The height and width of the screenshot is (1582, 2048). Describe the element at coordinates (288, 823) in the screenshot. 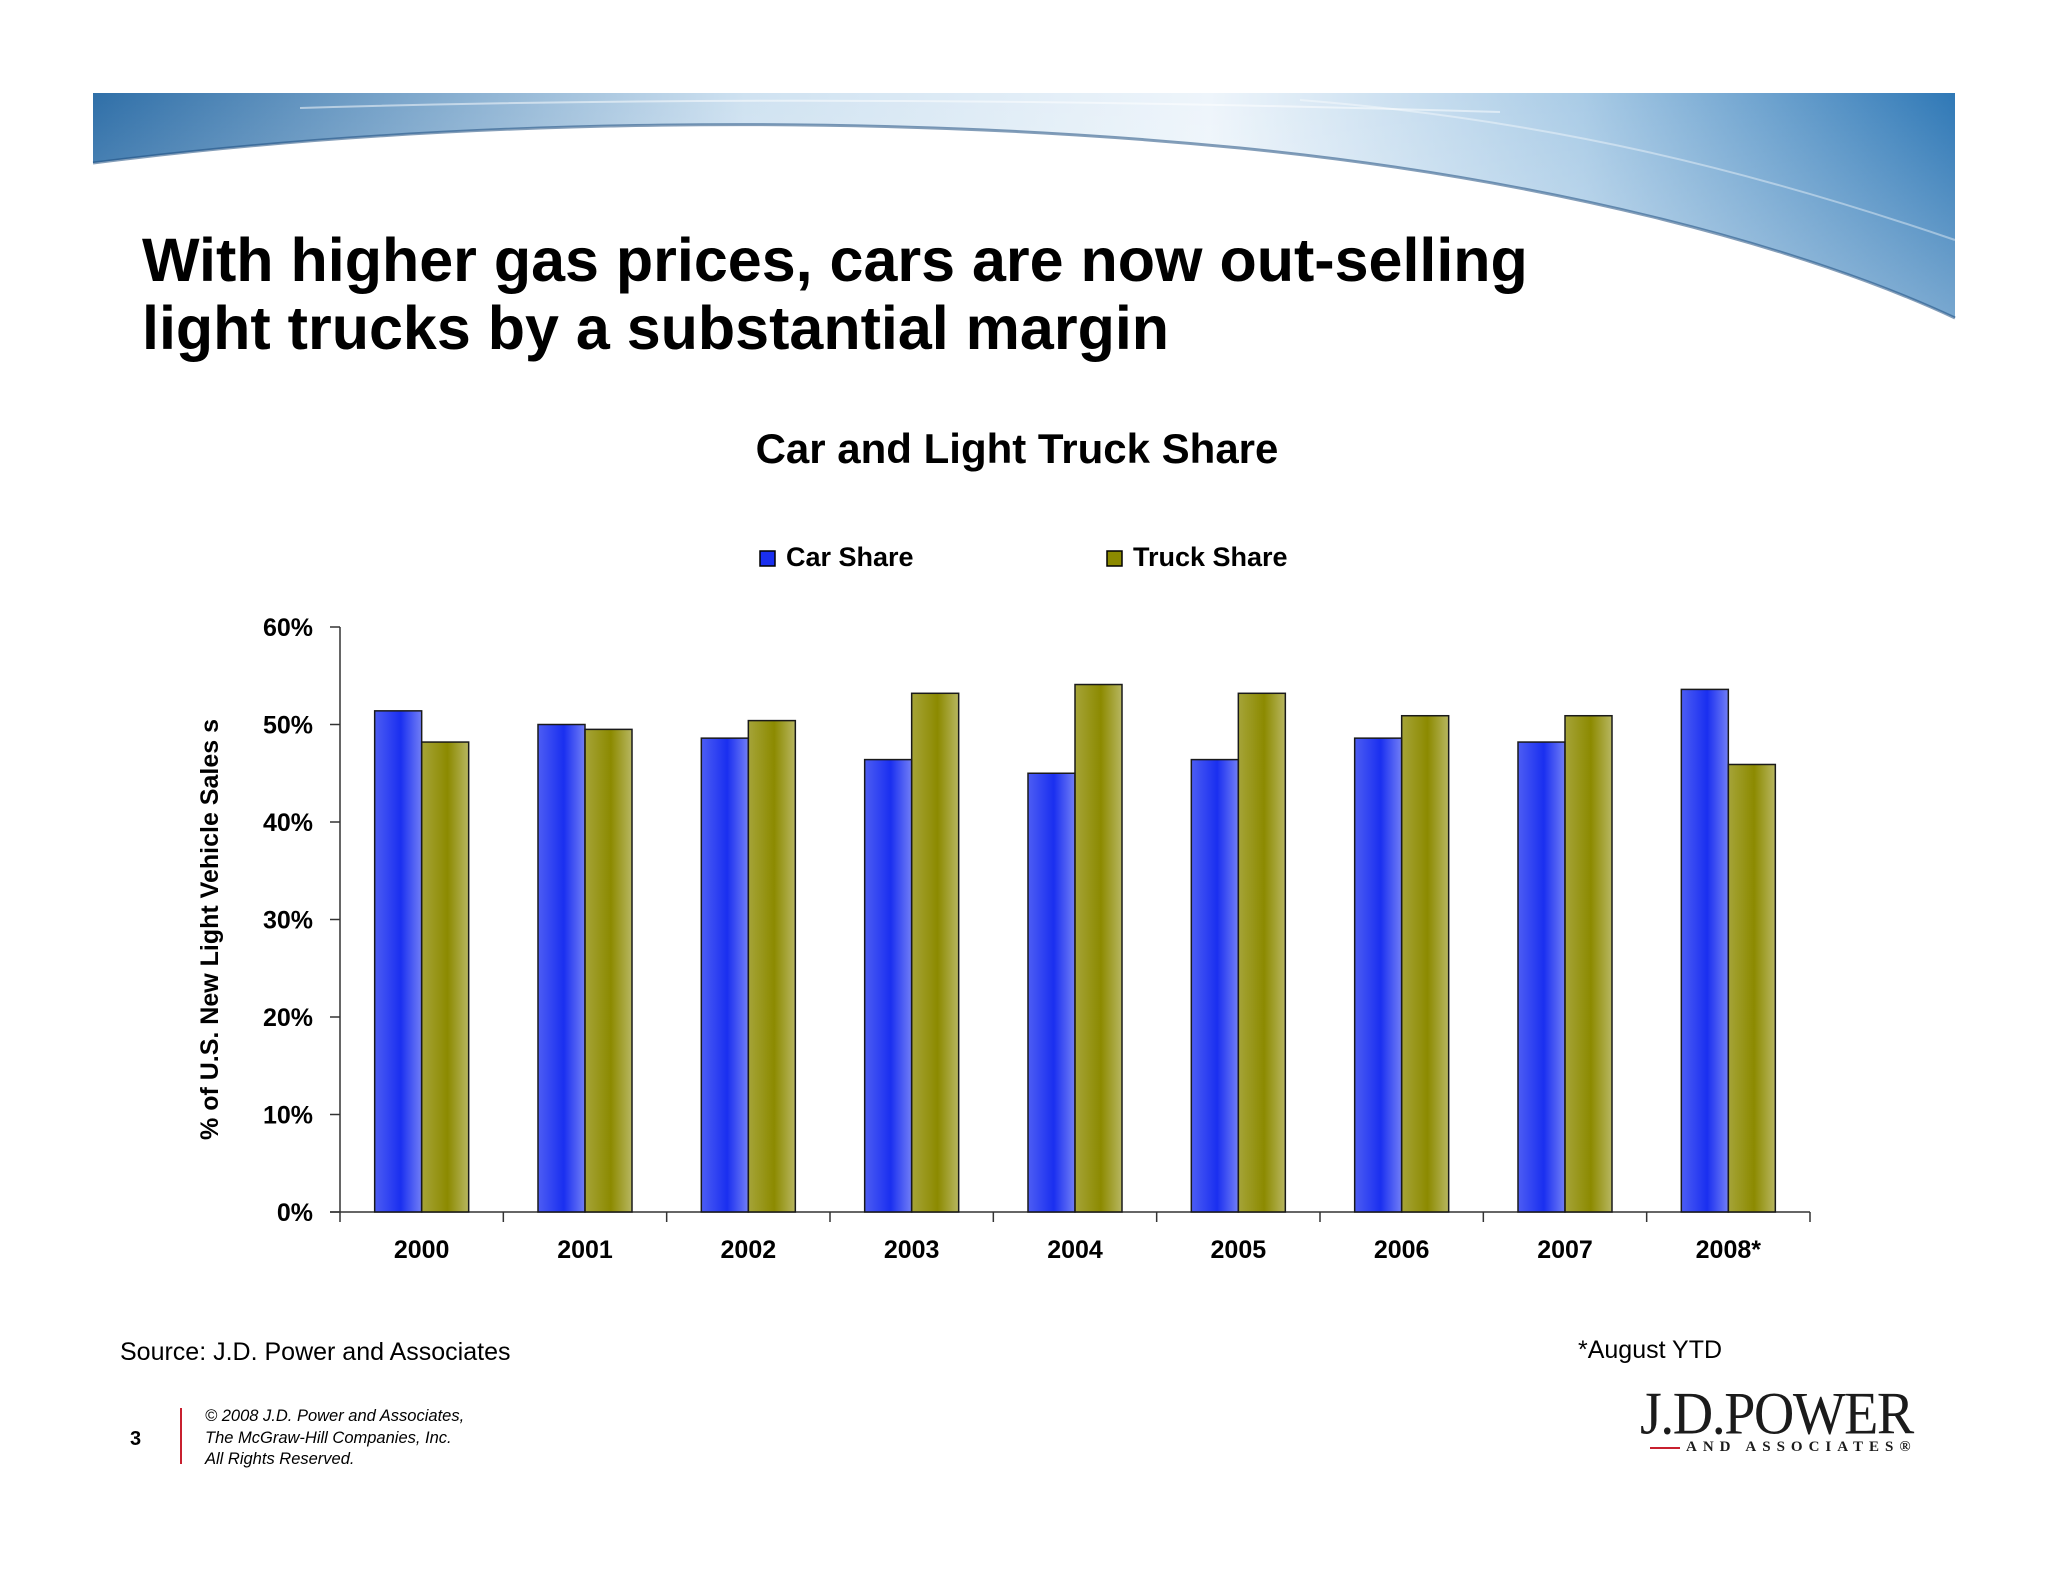

I see `y-tick-label: 40%` at that location.